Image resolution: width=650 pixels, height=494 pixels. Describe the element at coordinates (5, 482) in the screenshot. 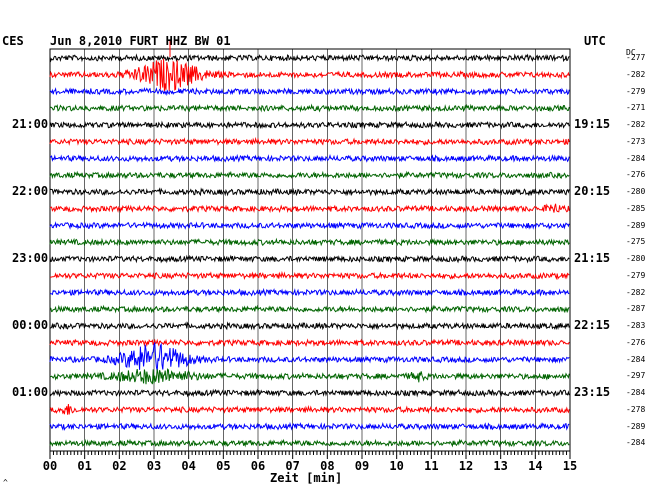

I see `footer-mark: ^` at that location.